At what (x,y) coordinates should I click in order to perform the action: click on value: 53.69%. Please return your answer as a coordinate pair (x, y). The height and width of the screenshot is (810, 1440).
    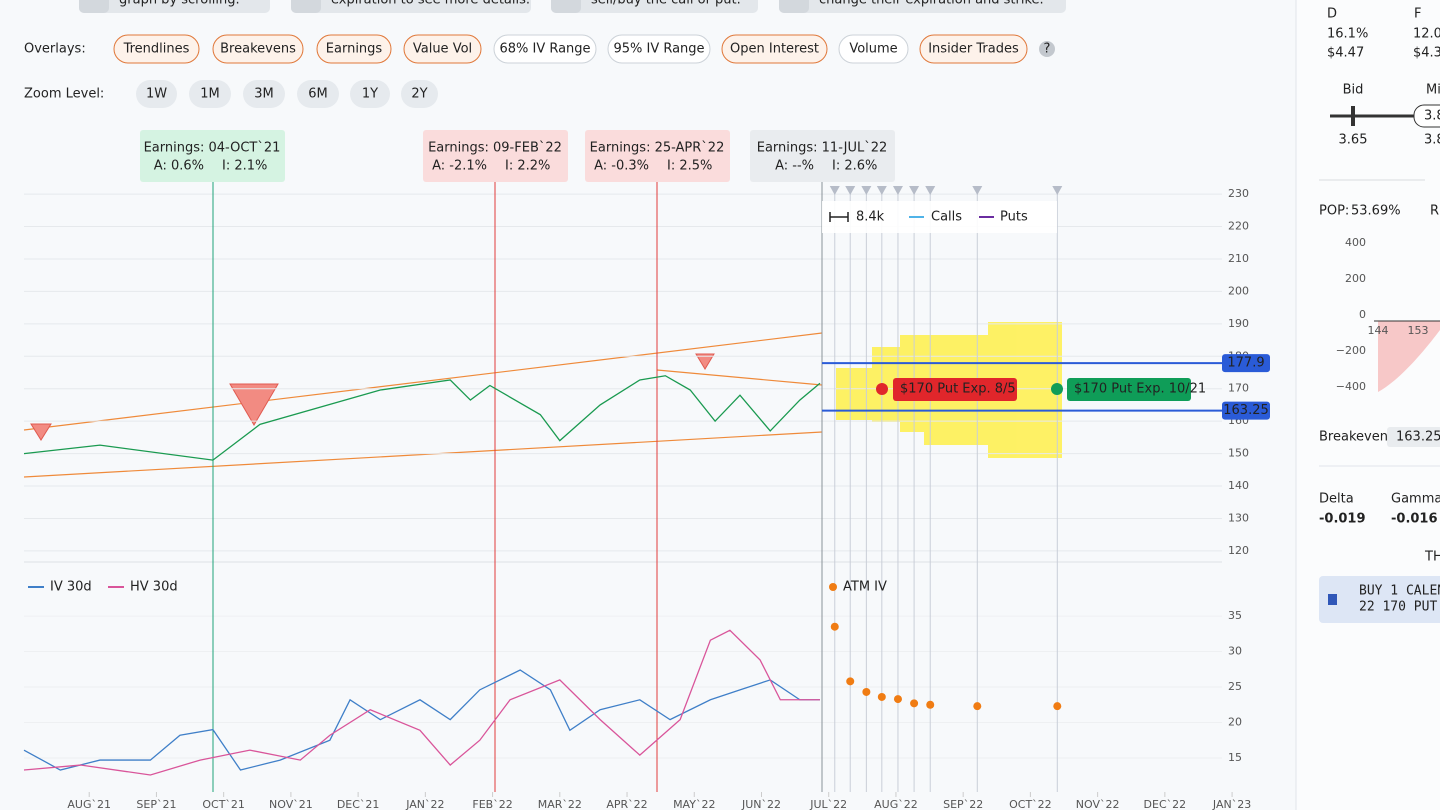
    Looking at the image, I should click on (1376, 211).